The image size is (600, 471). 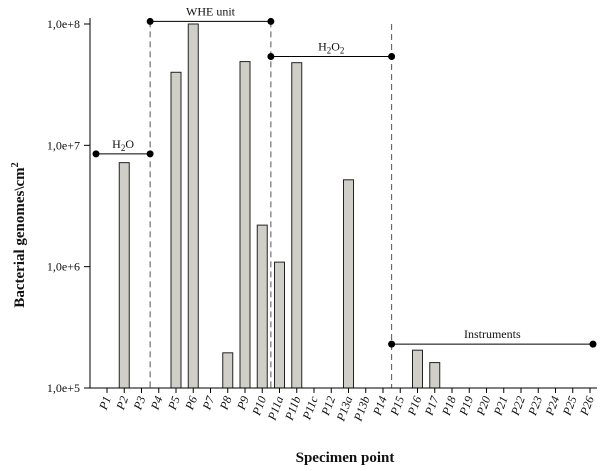 I want to click on x-tick-label: P10, so click(x=259, y=406).